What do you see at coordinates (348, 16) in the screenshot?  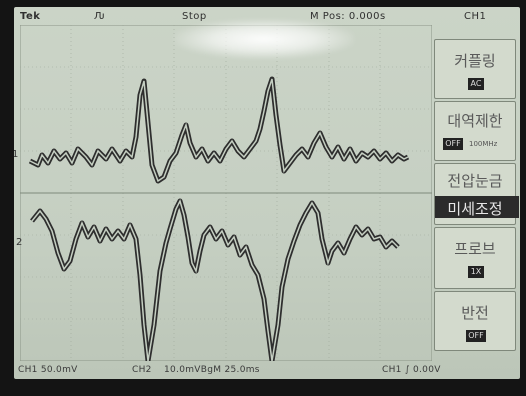 I see `horizontal-position-label: M Pos: 0.000s` at bounding box center [348, 16].